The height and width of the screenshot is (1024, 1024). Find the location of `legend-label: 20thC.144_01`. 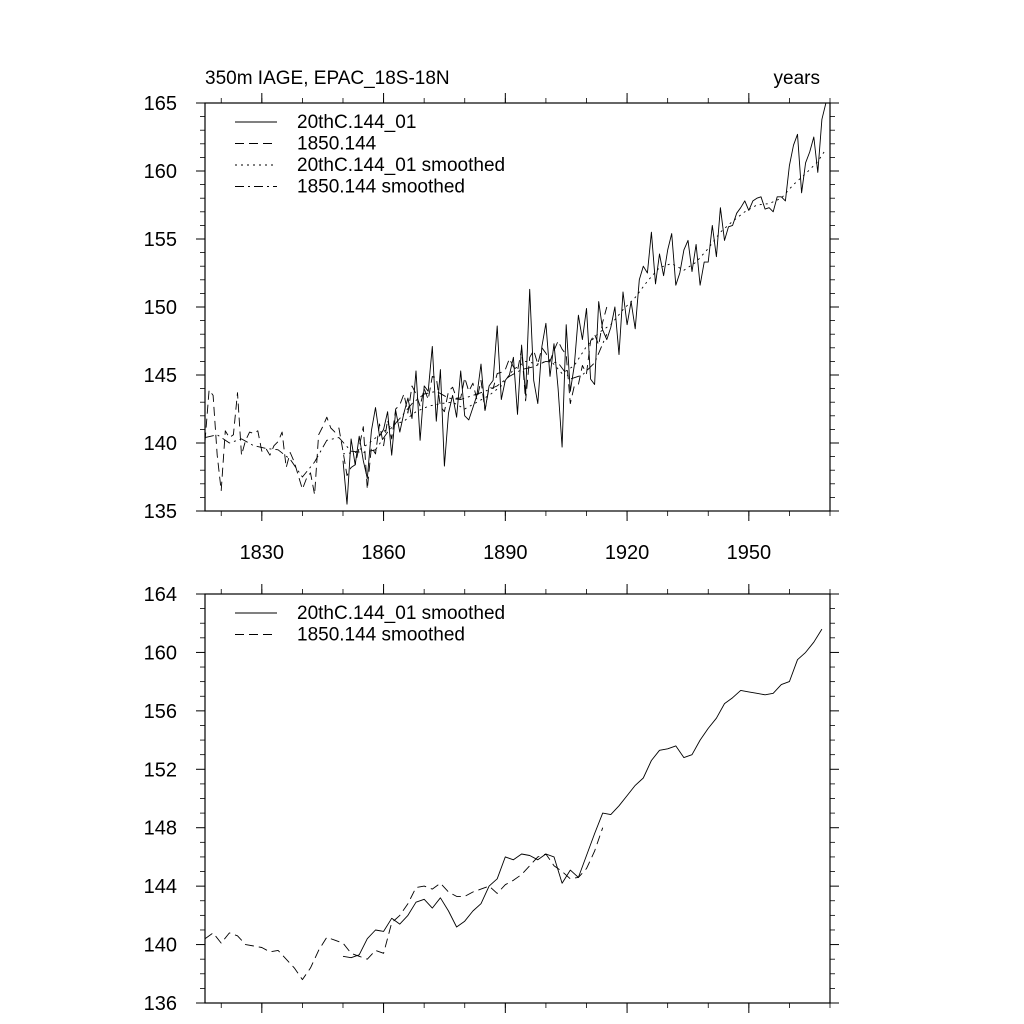

legend-label: 20thC.144_01 is located at coordinates (356, 122).